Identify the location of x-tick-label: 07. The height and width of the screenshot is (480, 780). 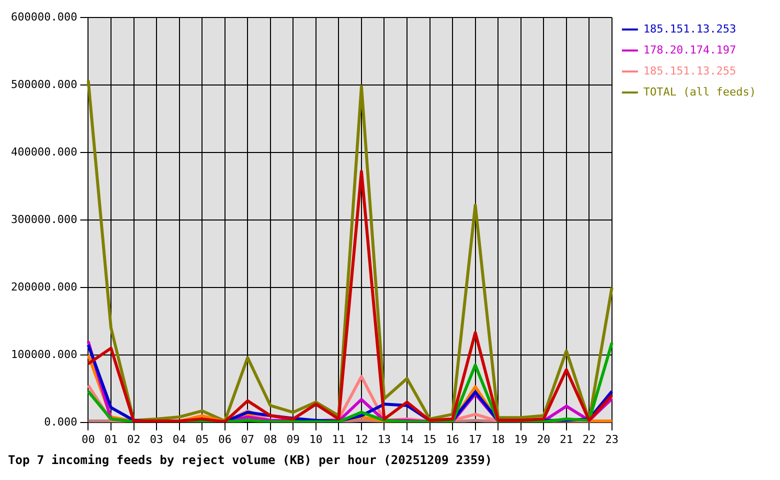
(247, 439).